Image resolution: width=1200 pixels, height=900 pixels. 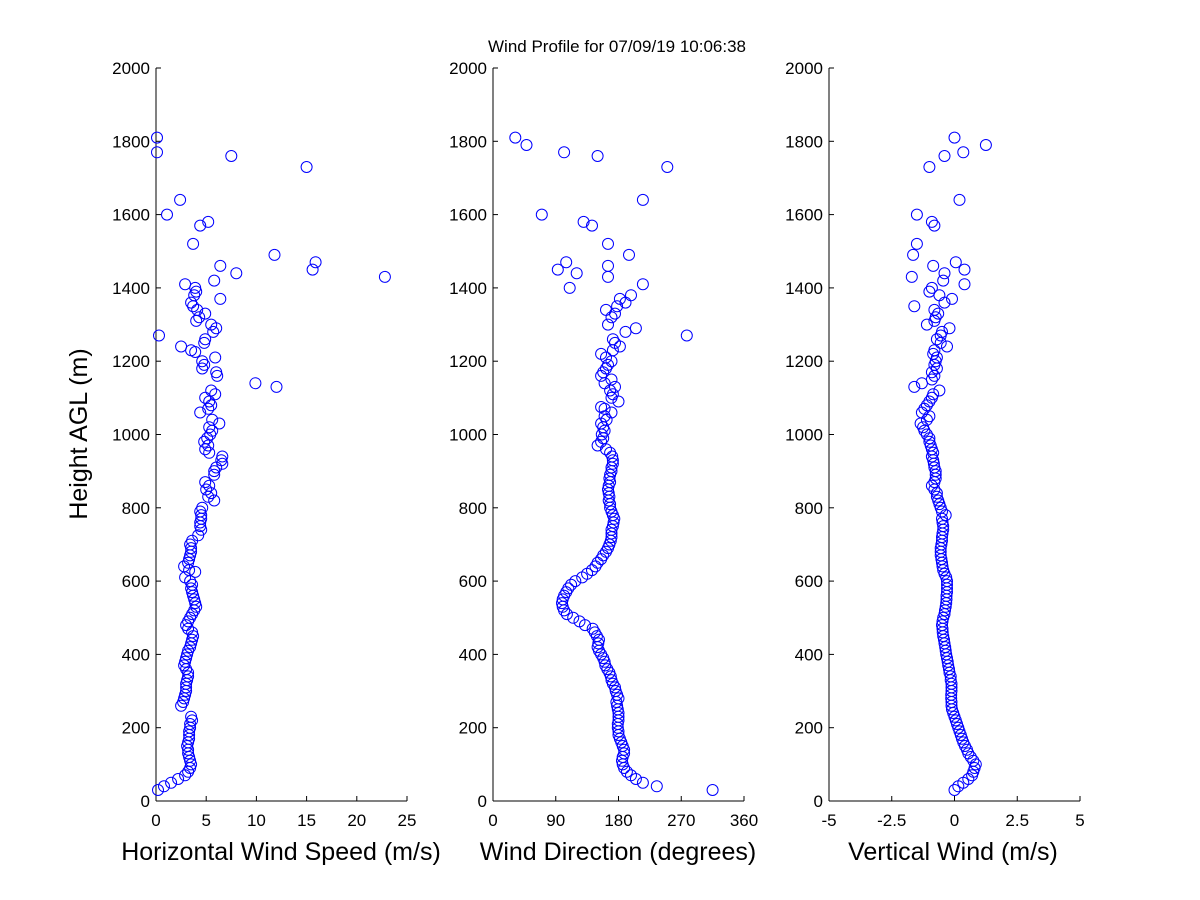 I want to click on y-tick-label: 1400, so click(x=468, y=288).